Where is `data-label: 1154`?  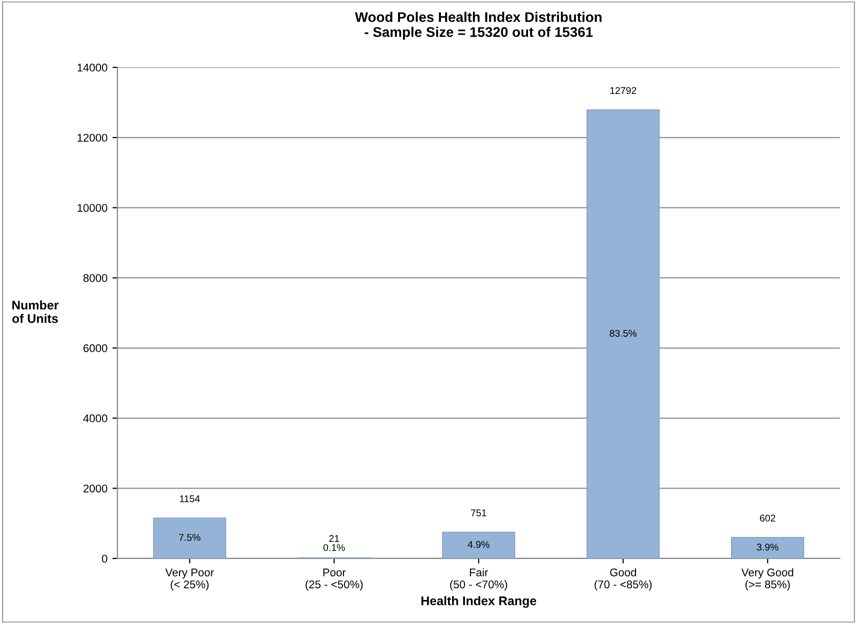 data-label: 1154 is located at coordinates (190, 498).